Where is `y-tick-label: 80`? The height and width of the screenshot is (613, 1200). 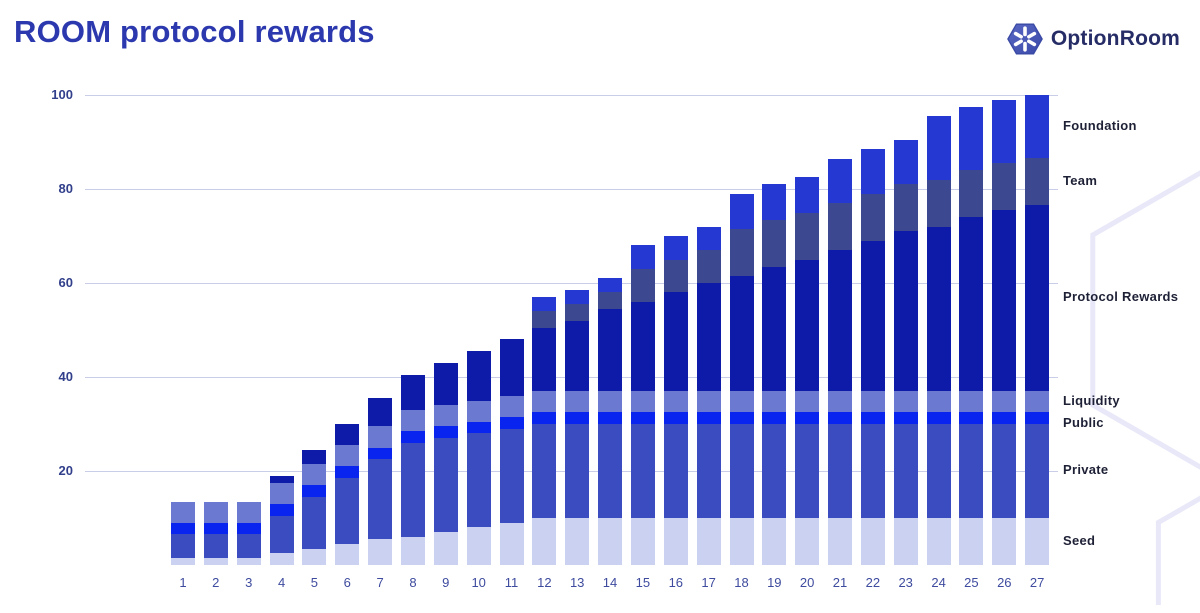 y-tick-label: 80 is located at coordinates (65, 188).